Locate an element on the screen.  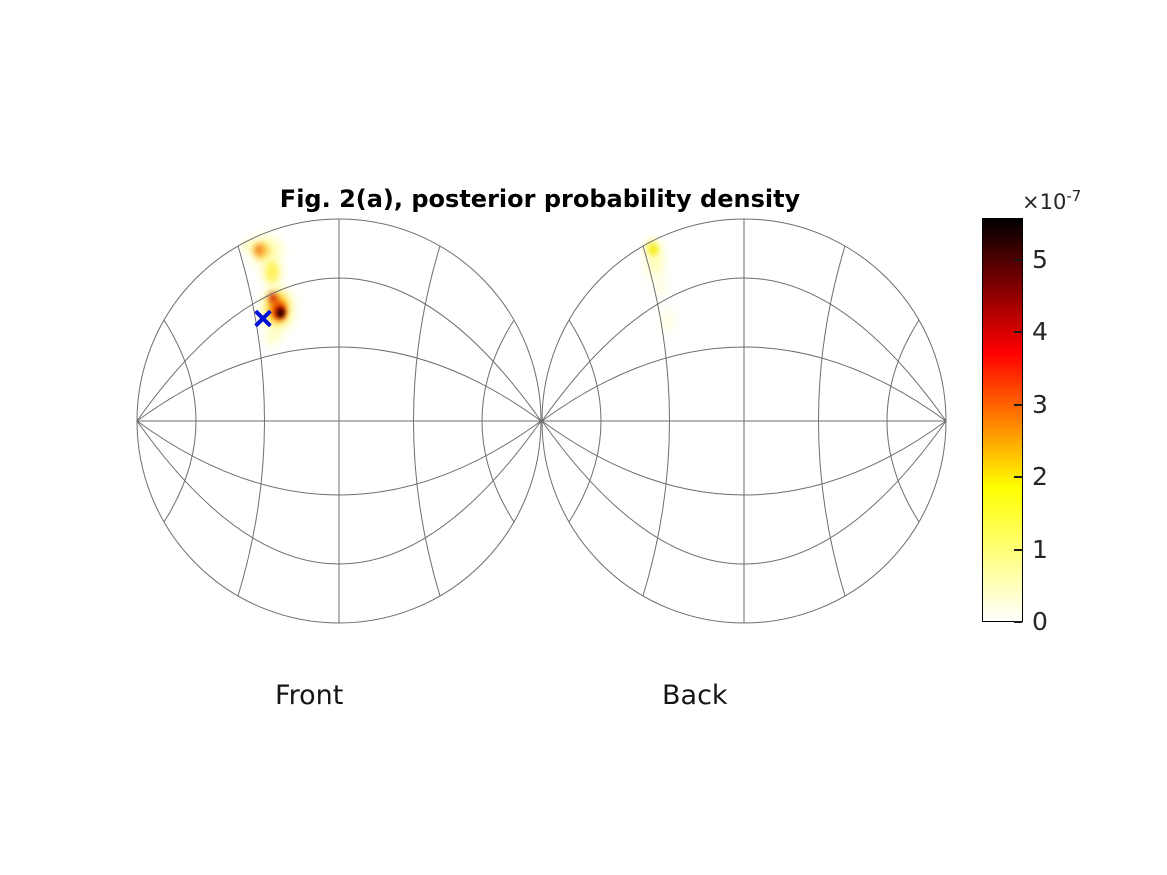
colorbar-gradient is located at coordinates (1002, 420).